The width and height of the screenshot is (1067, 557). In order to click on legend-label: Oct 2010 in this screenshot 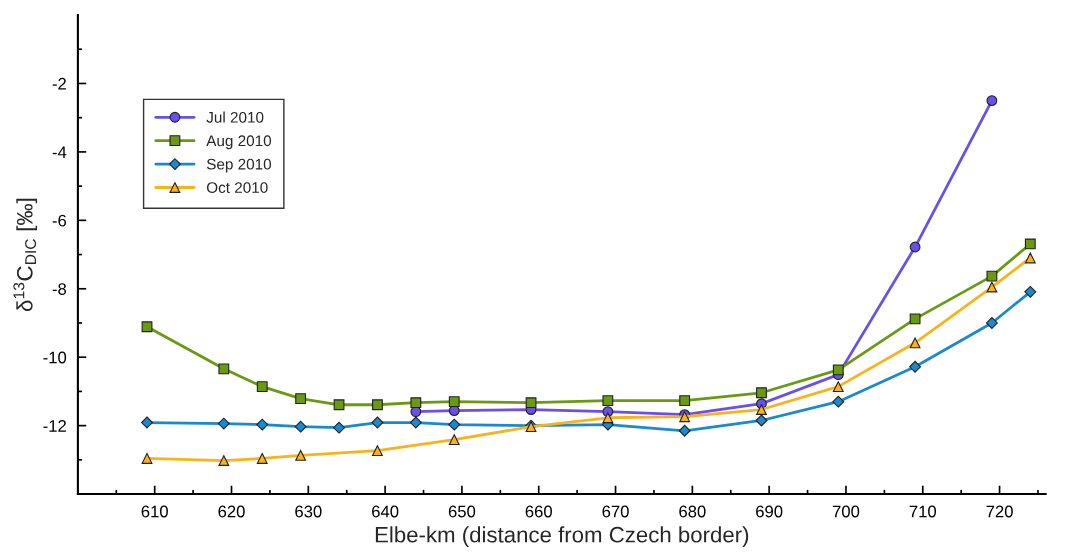, I will do `click(237, 187)`.